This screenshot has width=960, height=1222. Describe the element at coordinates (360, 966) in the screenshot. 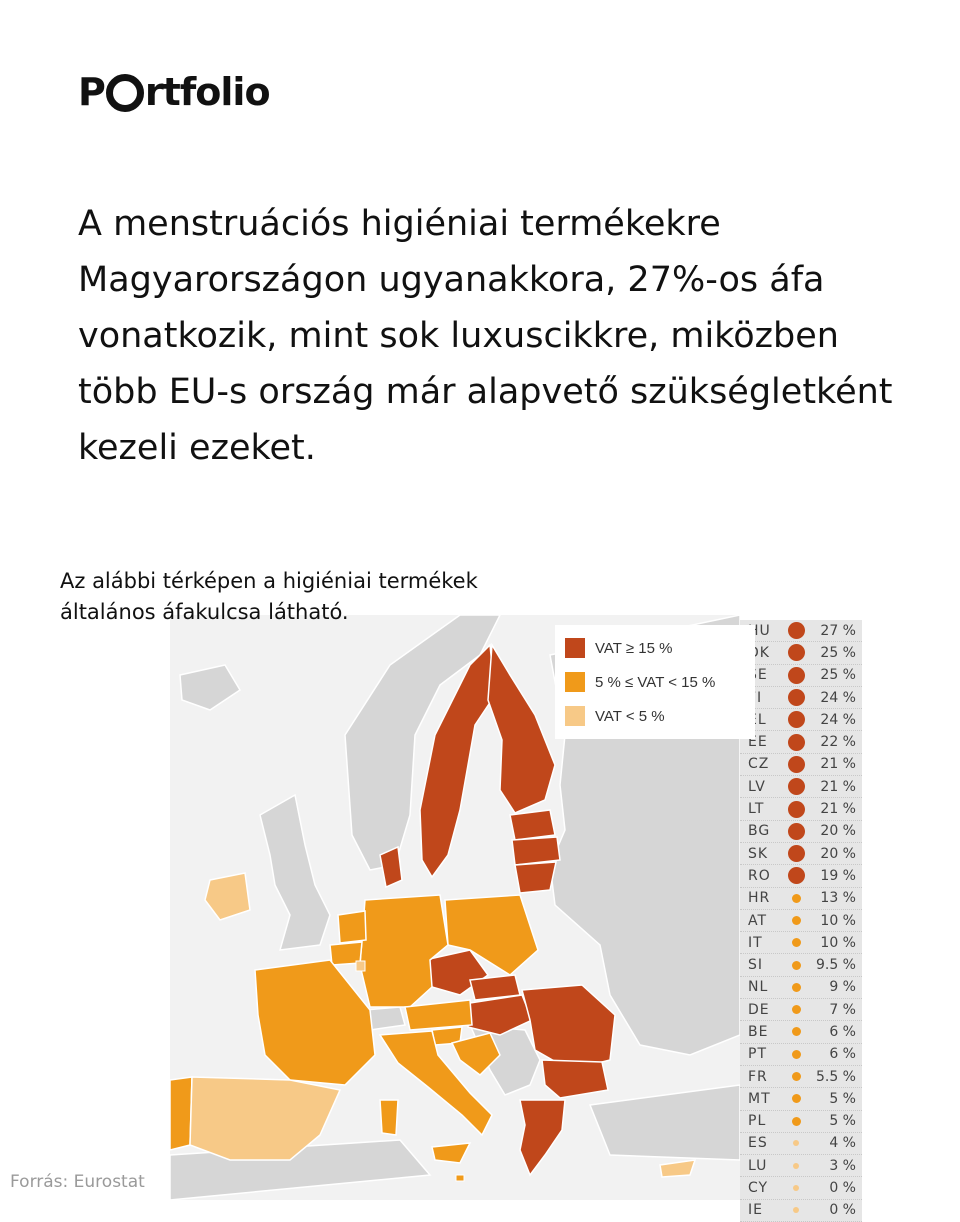

I see `map-country-lu` at that location.